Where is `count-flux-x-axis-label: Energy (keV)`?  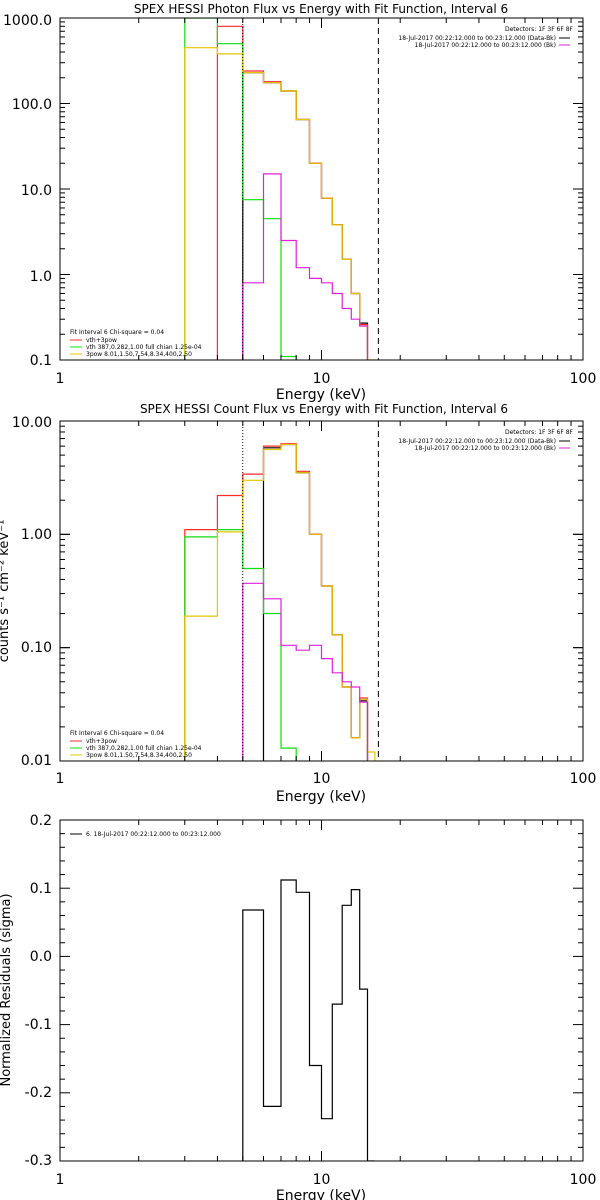 count-flux-x-axis-label: Energy (keV) is located at coordinates (321, 797).